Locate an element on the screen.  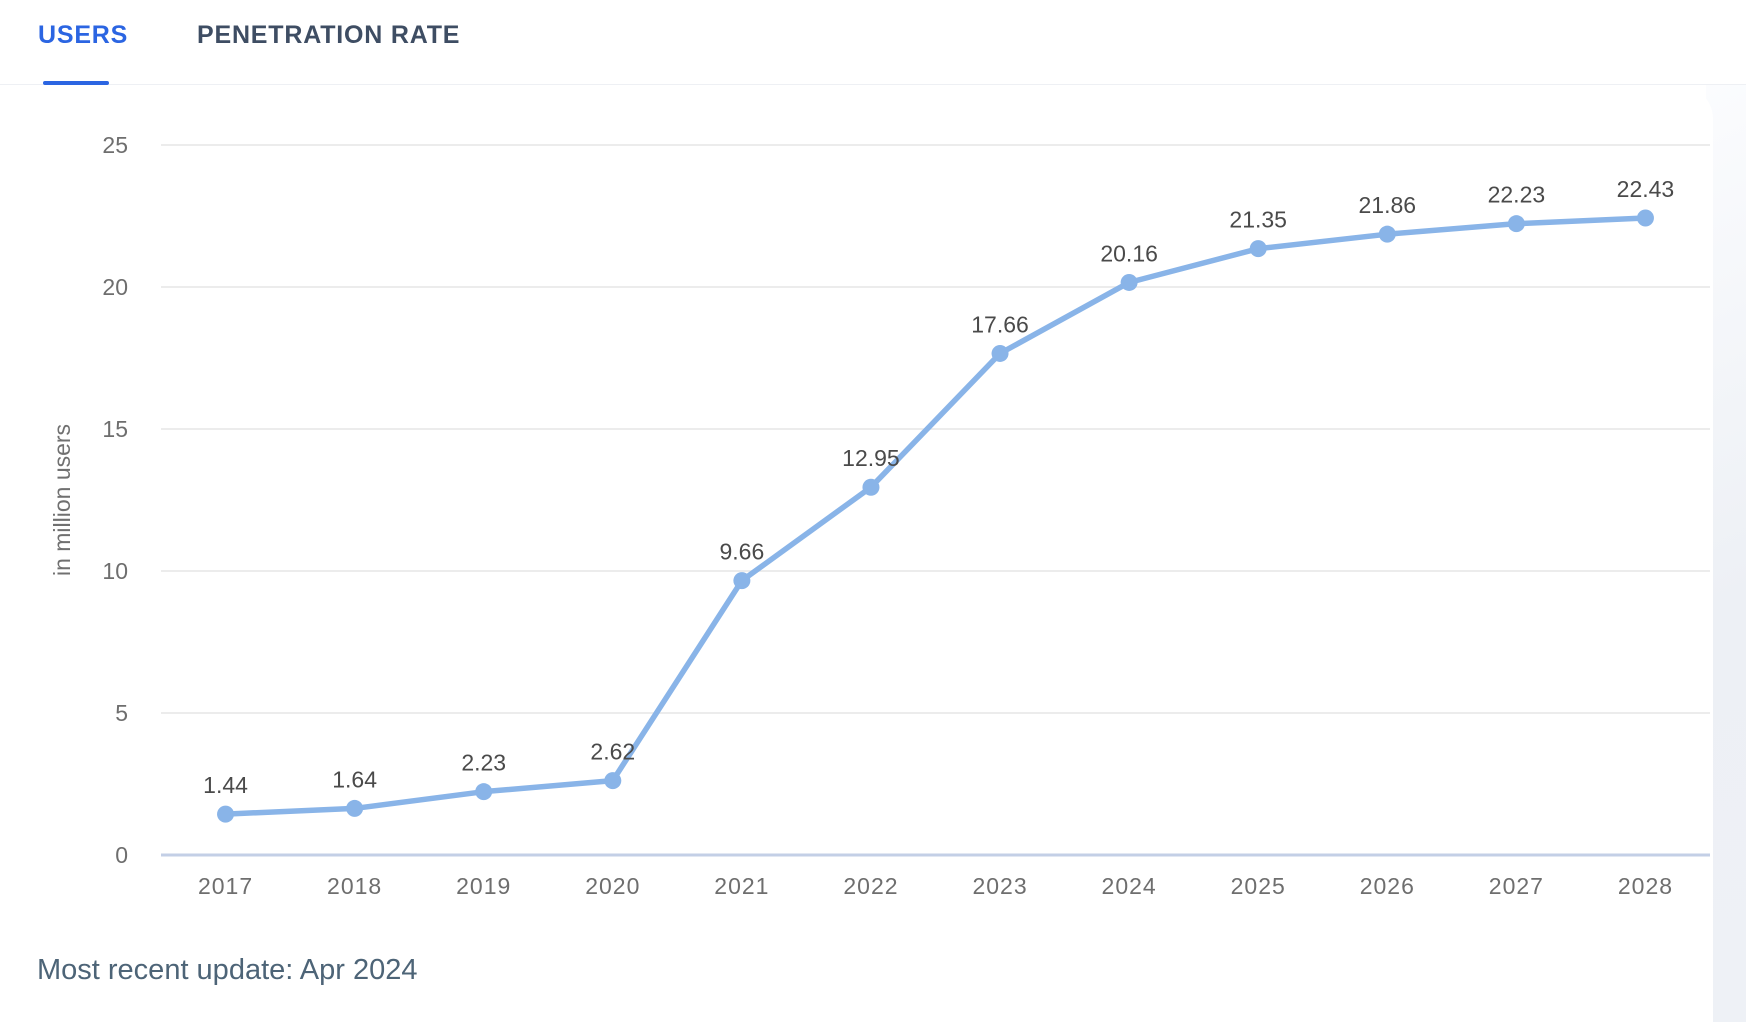
y-tick-label: 20 is located at coordinates (115, 287).